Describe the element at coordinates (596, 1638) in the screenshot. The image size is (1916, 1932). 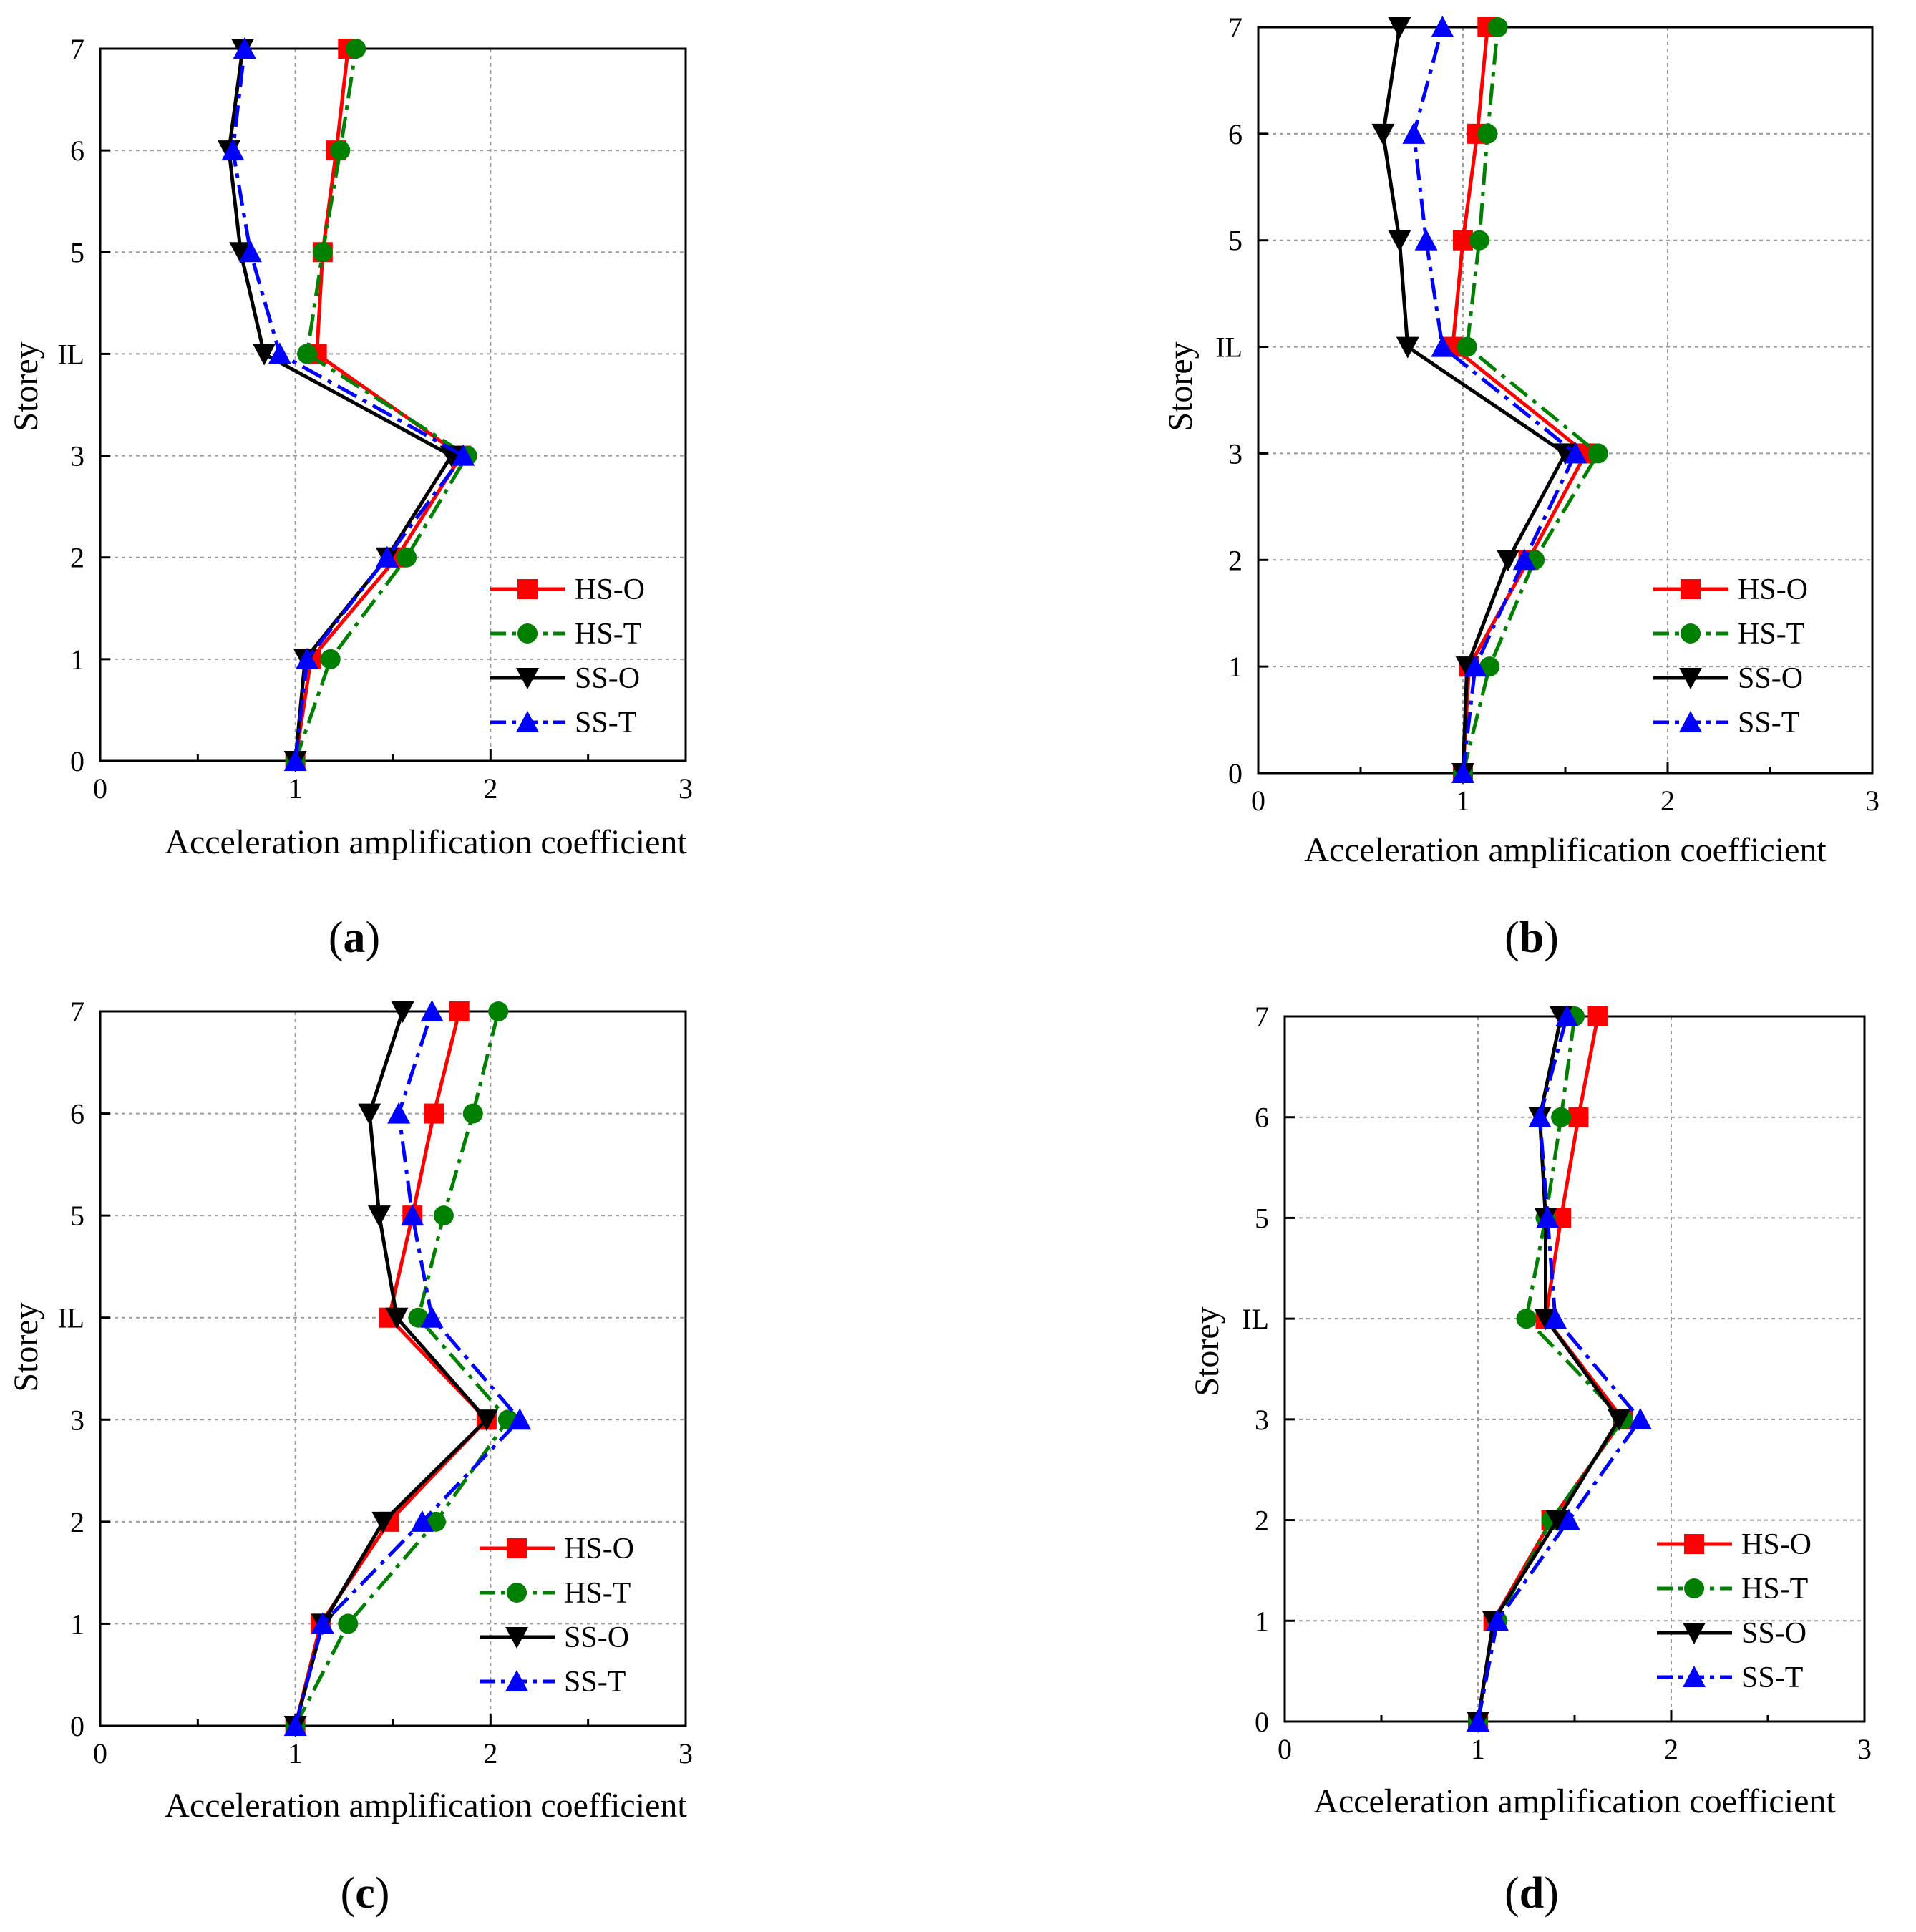
I see `legend-label: SS-O` at that location.